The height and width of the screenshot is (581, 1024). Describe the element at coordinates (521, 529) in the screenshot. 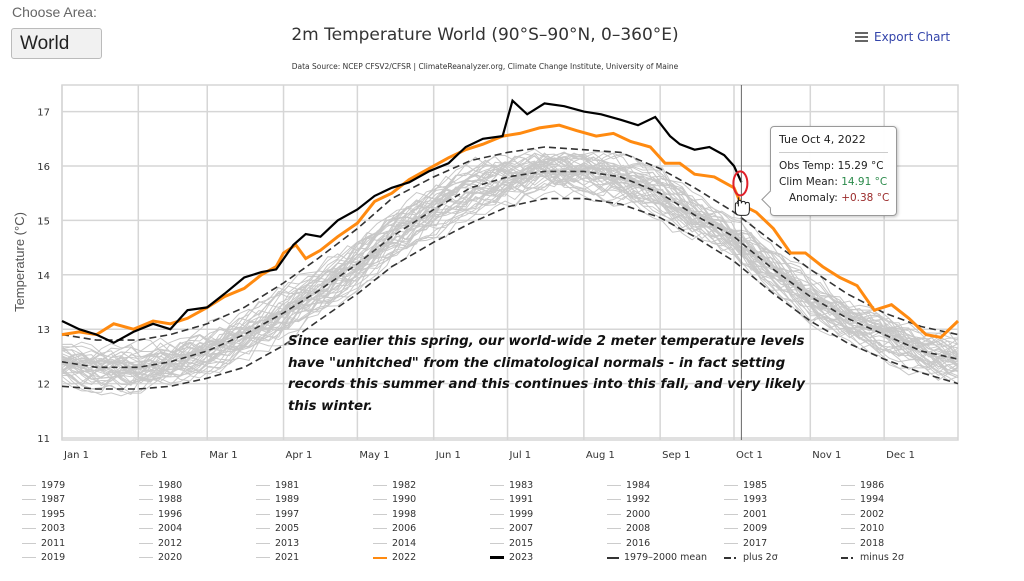

I see `legend-label: 2007` at that location.